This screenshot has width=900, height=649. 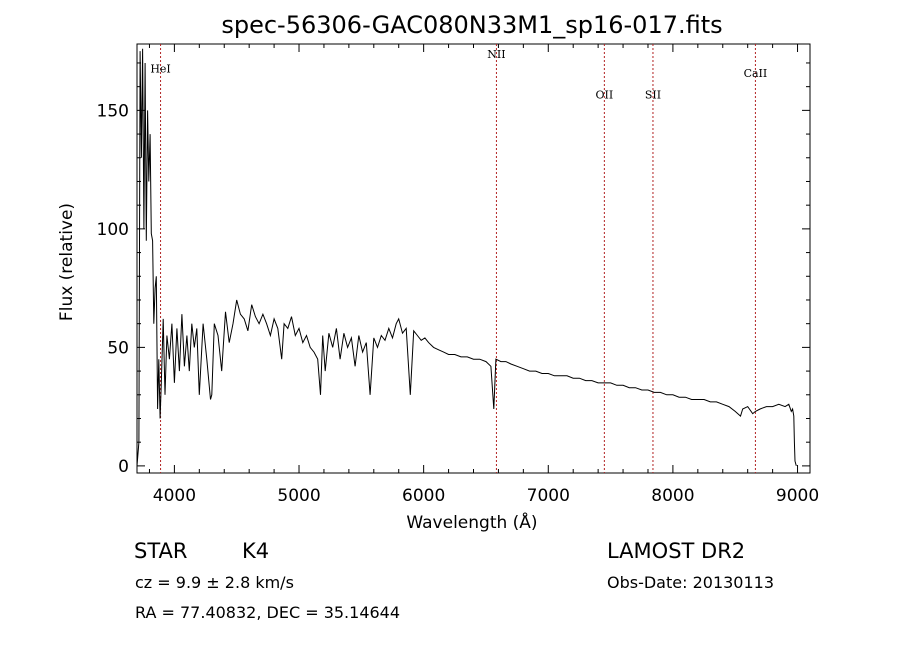 What do you see at coordinates (797, 496) in the screenshot?
I see `x-tick-label: 9000` at bounding box center [797, 496].